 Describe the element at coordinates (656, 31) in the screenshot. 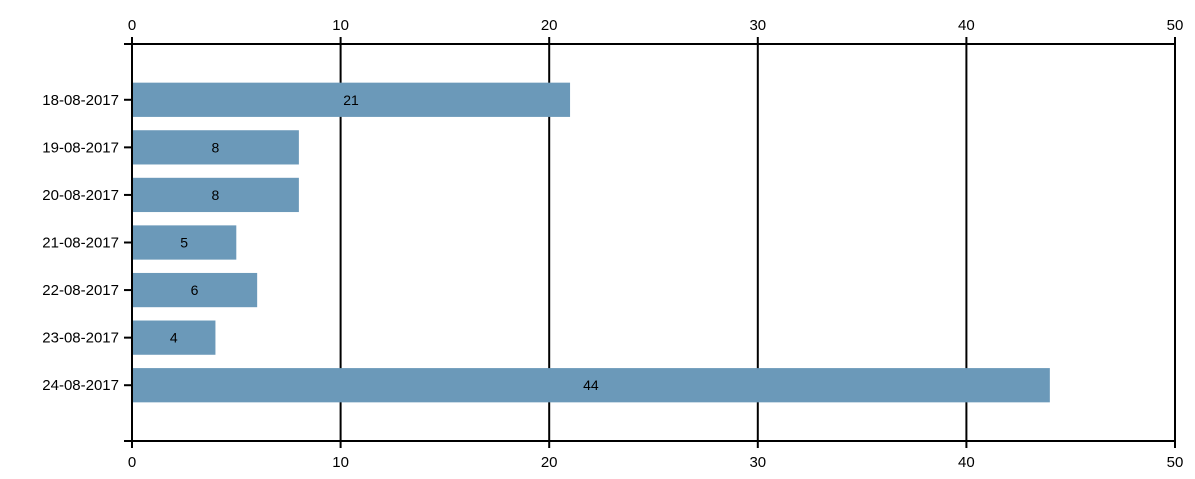

I see `top-x-axis: 0 10 20 30 40 50` at that location.